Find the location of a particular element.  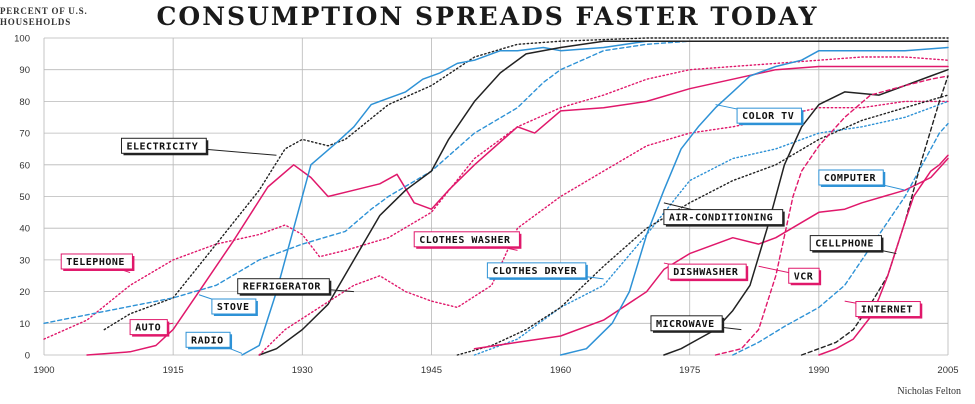

label-dishwasher: DISHWASHER is located at coordinates (706, 272).